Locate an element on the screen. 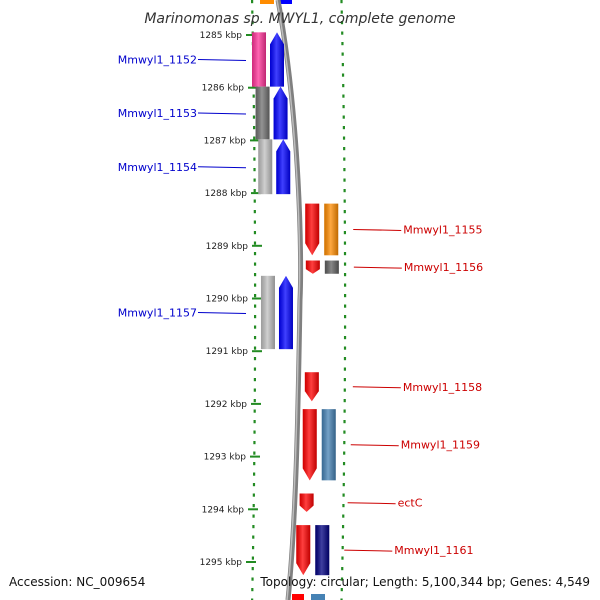 This screenshot has height=600, width=600. ruler-tick-label: 1285 kbp is located at coordinates (221, 36).